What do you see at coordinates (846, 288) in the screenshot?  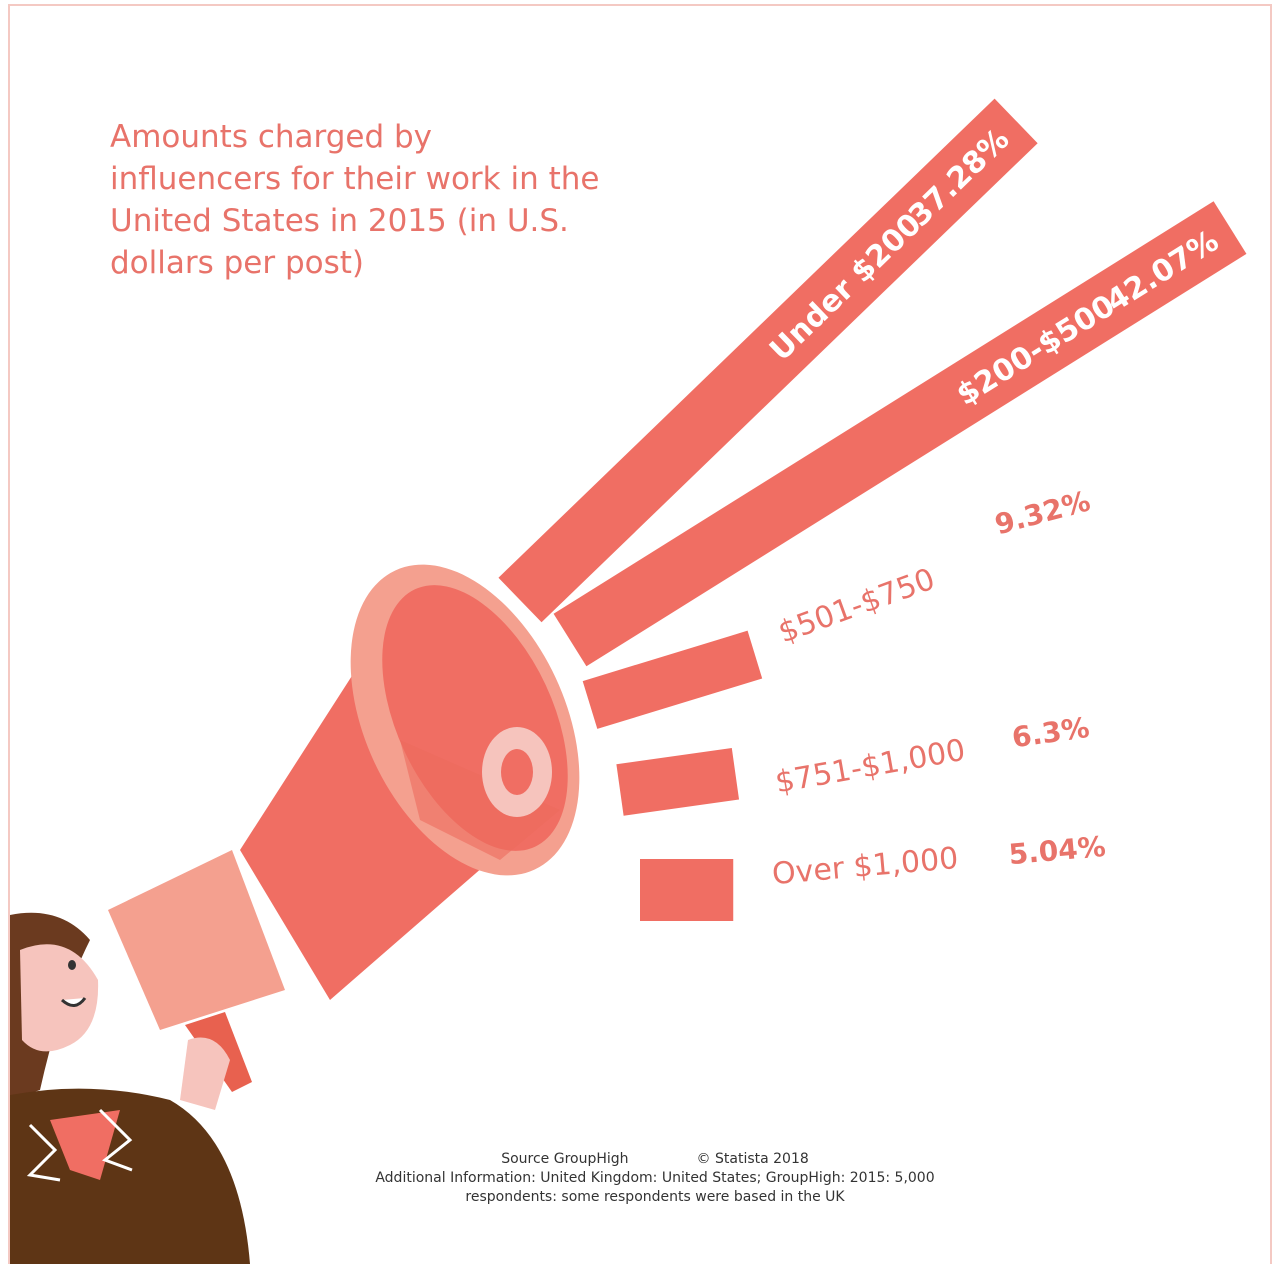 I see `category-label: Under $200` at bounding box center [846, 288].